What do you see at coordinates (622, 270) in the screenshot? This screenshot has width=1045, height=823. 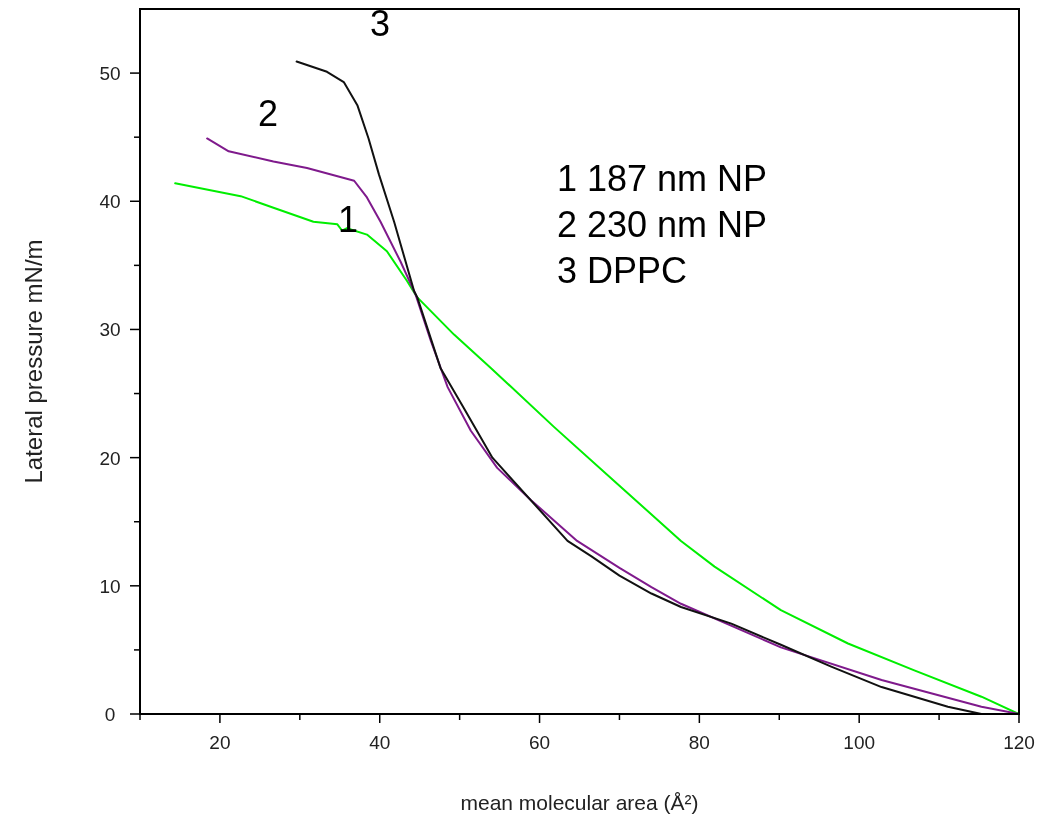 I see `annotation: 3 DPPC` at bounding box center [622, 270].